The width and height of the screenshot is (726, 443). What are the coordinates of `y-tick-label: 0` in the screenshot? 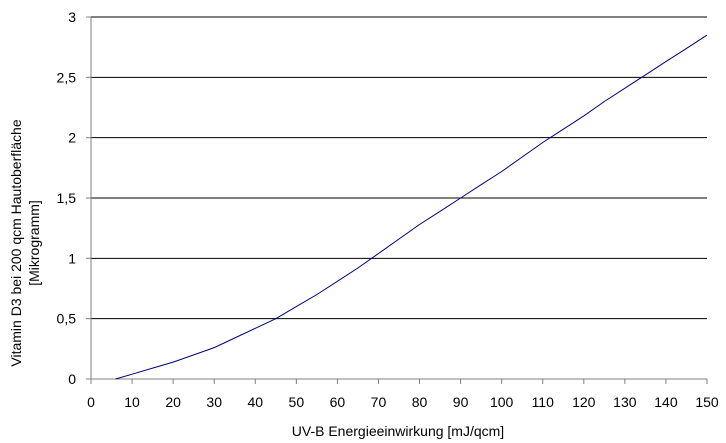 It's located at (72, 379).